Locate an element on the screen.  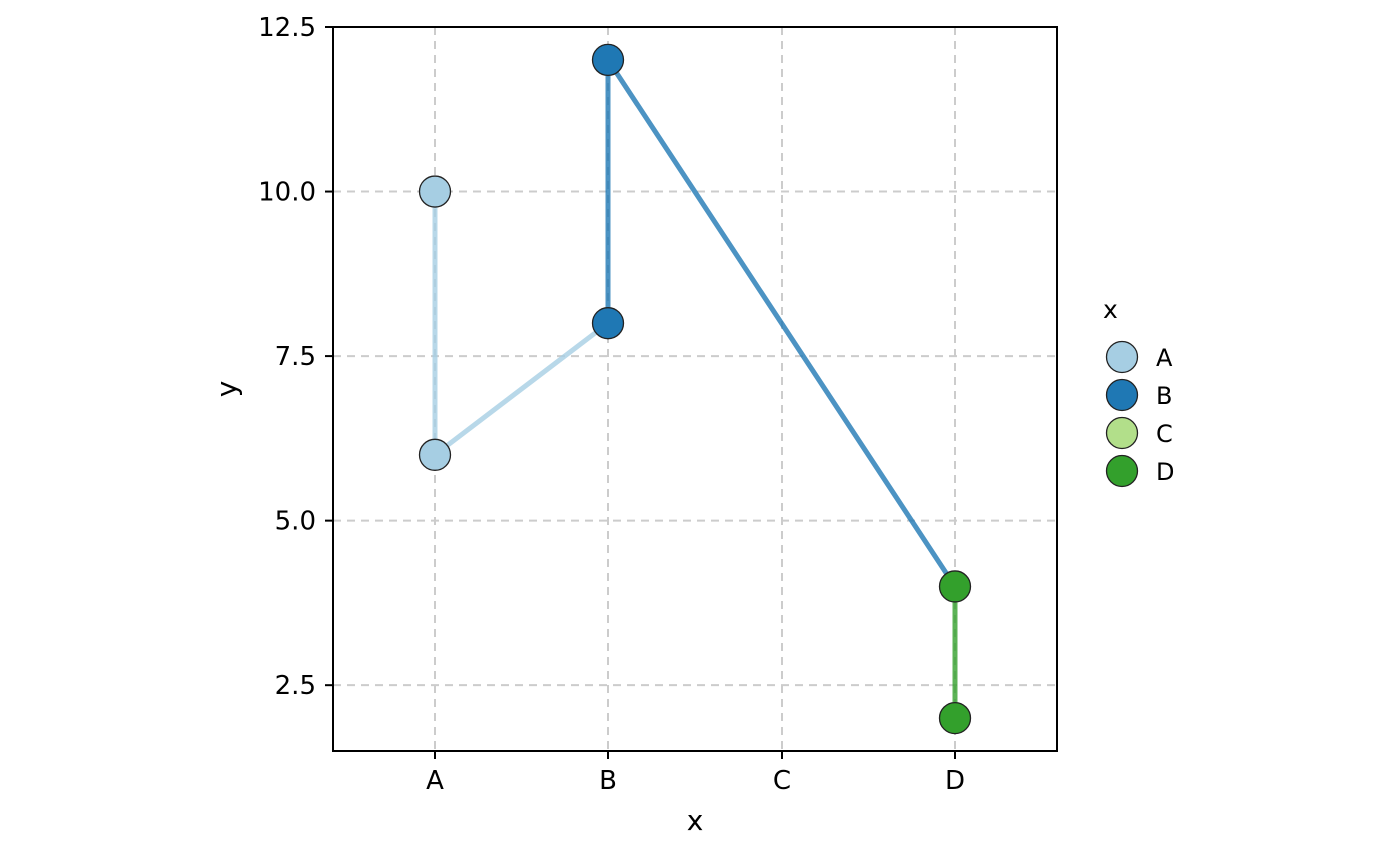
x-tick-label: D is located at coordinates (955, 781).